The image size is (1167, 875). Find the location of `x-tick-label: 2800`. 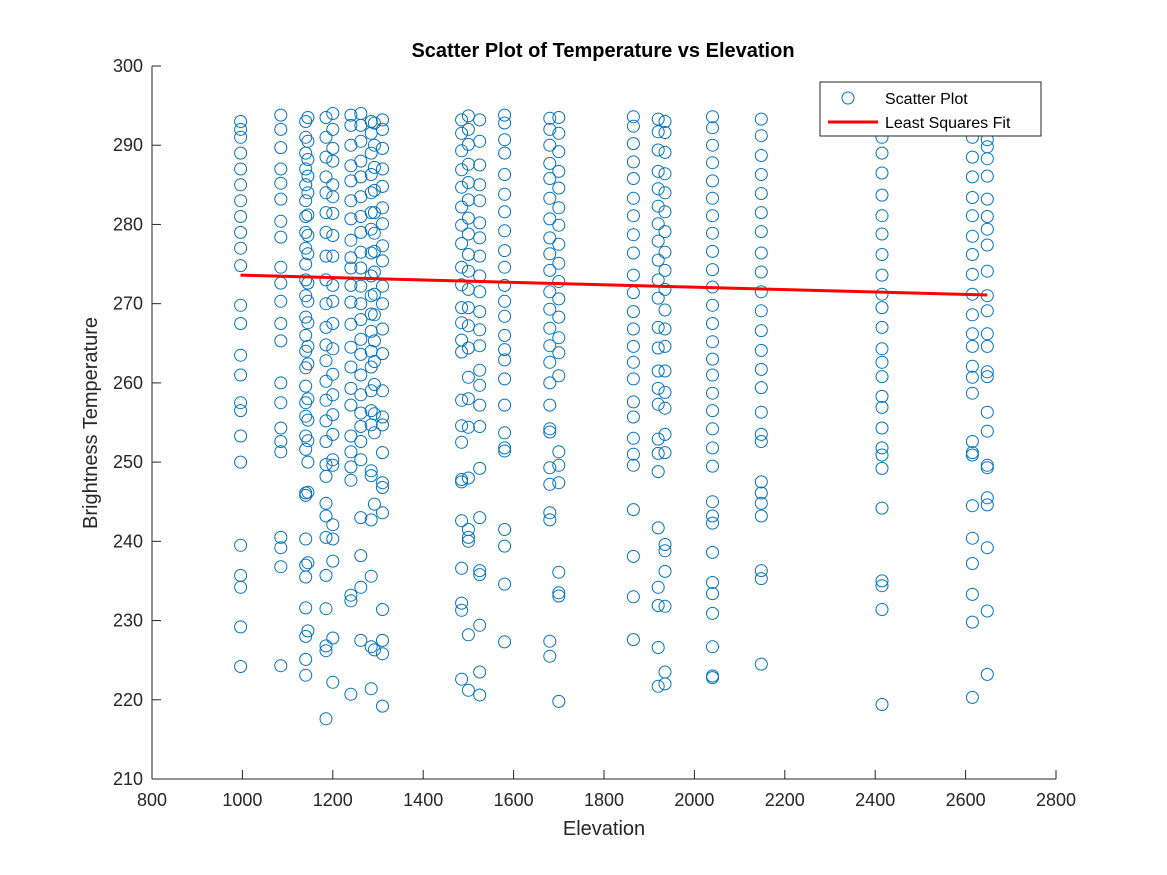

x-tick-label: 2800 is located at coordinates (1056, 800).